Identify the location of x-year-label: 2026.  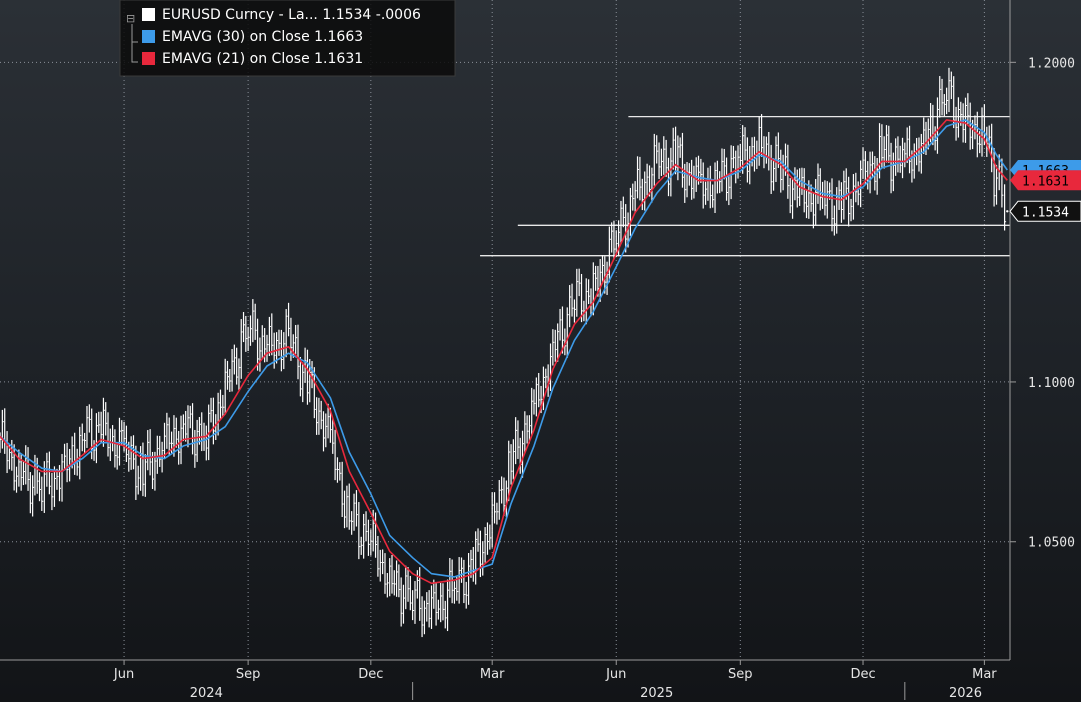
(965, 693).